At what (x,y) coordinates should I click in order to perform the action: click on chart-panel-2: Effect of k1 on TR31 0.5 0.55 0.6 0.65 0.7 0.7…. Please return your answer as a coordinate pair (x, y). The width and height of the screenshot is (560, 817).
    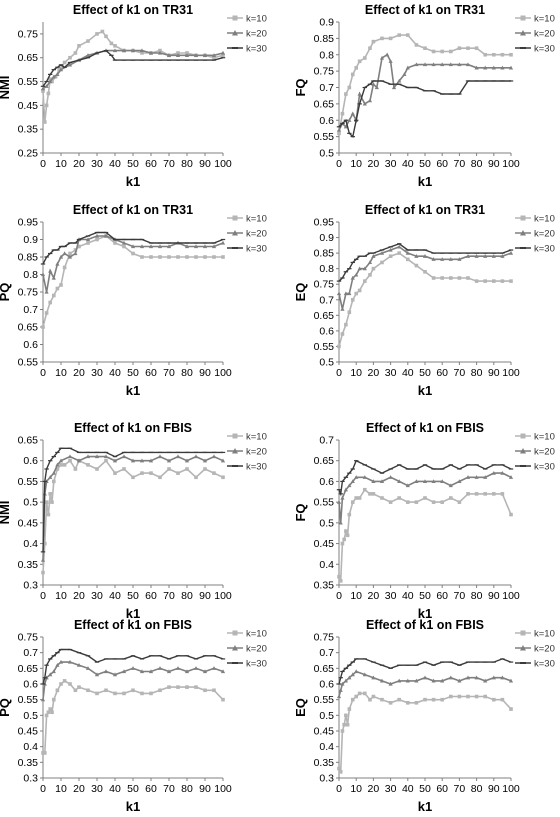
    Looking at the image, I should click on (424, 96).